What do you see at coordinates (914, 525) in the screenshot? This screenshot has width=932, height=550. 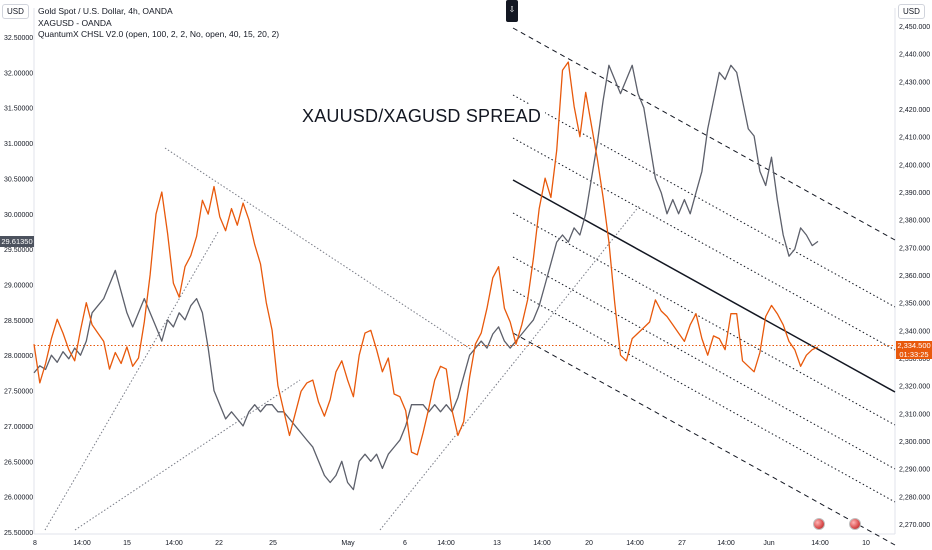 I see `right-axis-tick-label: 2,270.000` at bounding box center [914, 525].